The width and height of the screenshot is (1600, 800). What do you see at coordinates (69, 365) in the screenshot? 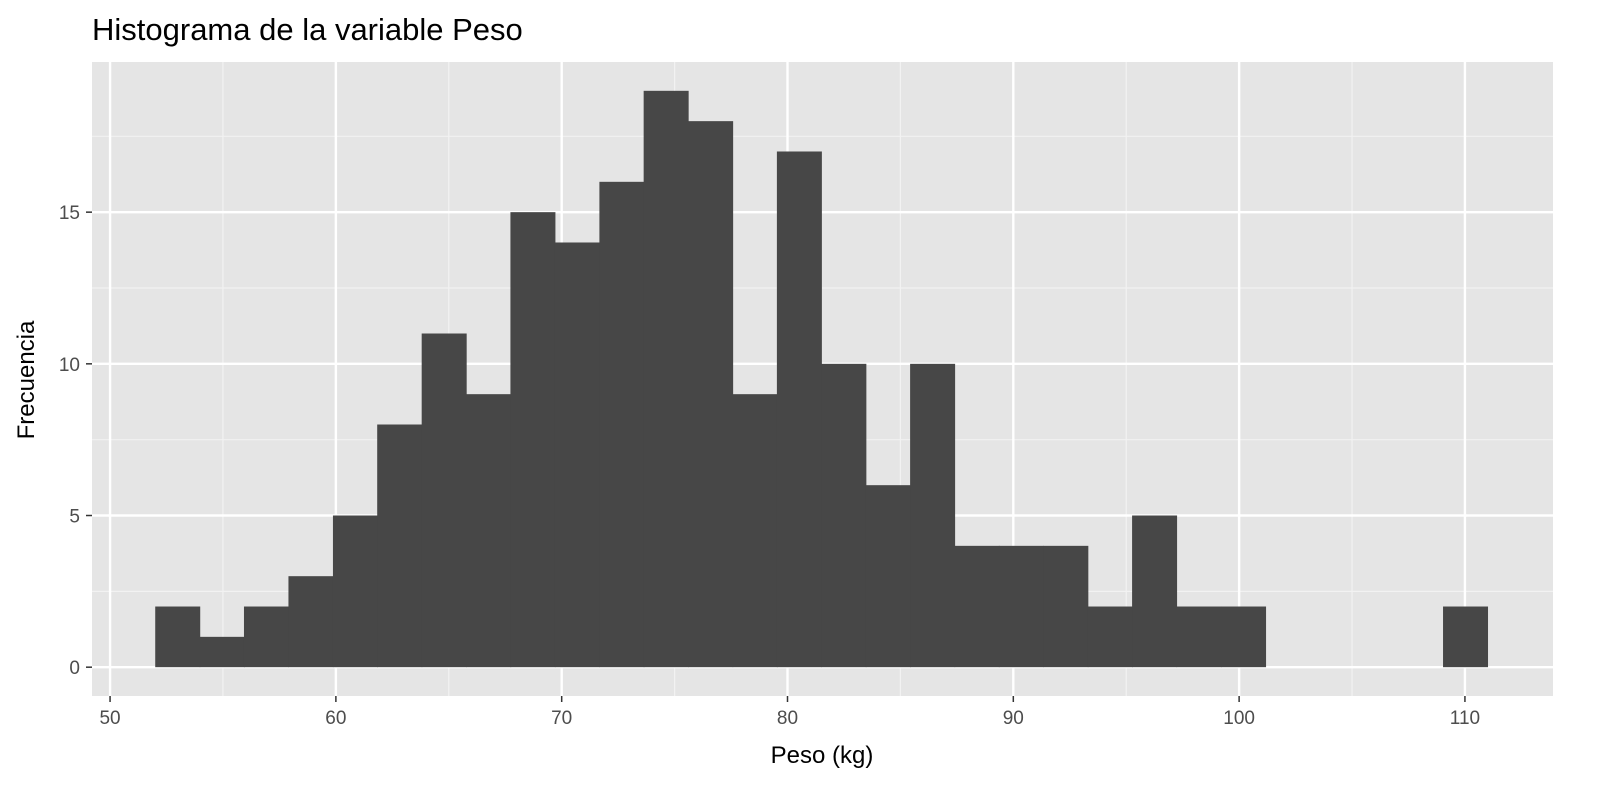
I see `y-tick-label: 10` at bounding box center [69, 365].